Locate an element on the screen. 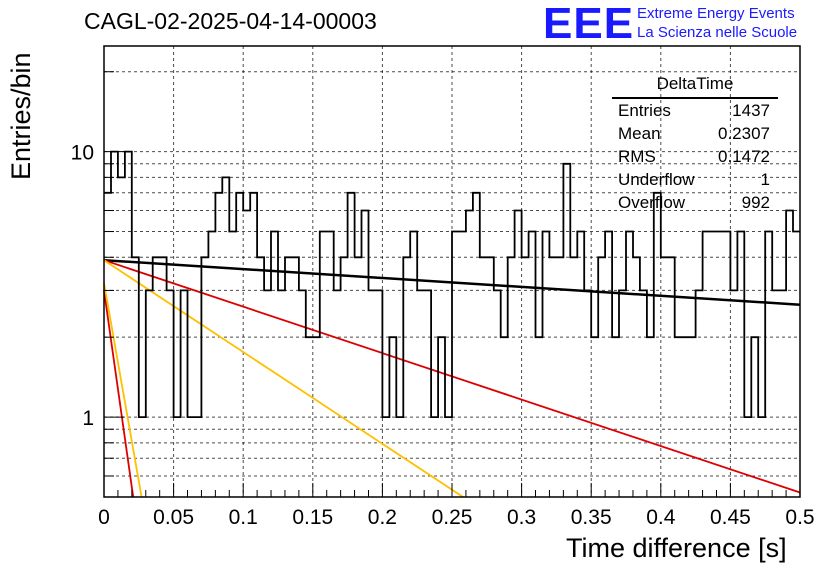 Image resolution: width=836 pixels, height=572 pixels. stats-row: Underflow 1 is located at coordinates (695, 179).